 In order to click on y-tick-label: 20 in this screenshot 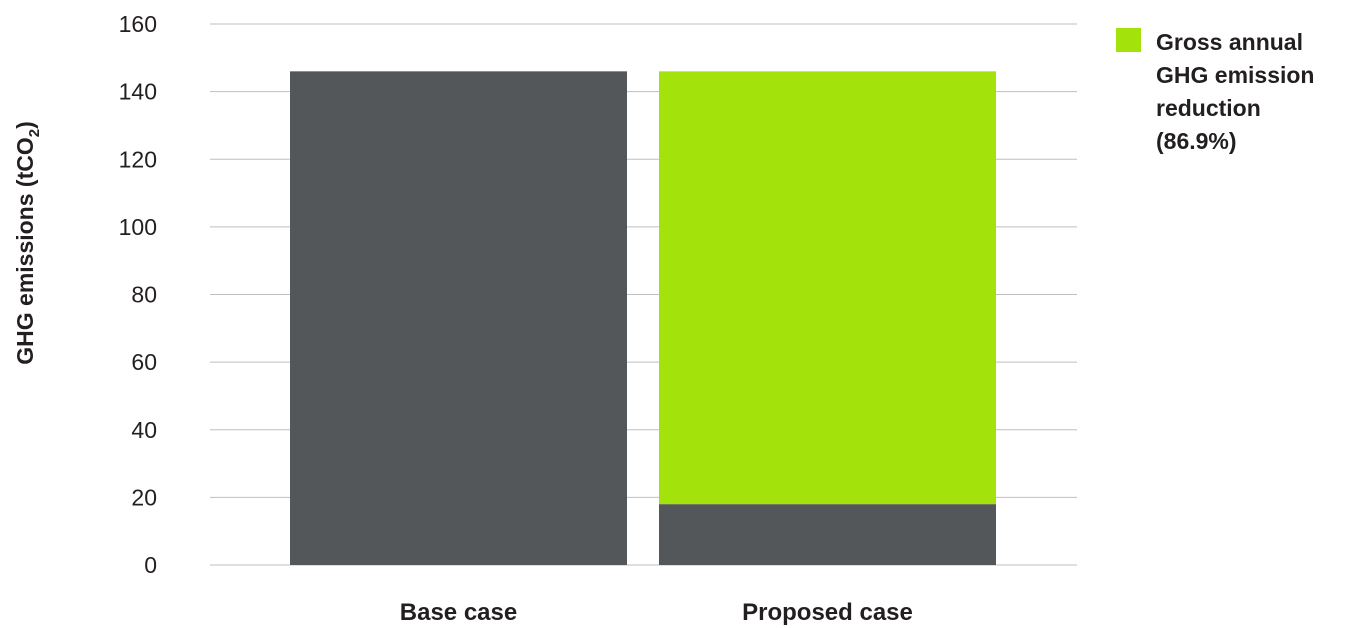, I will do `click(144, 497)`.